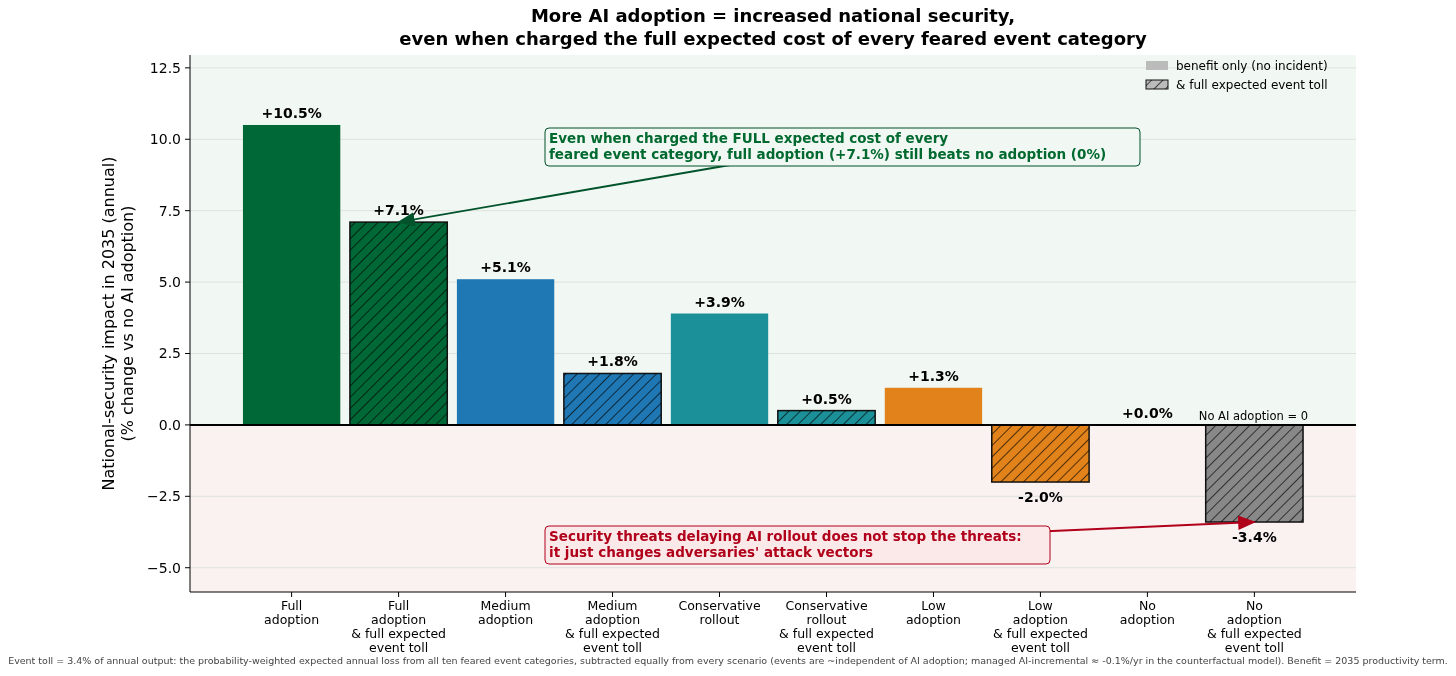 The height and width of the screenshot is (676, 1456). What do you see at coordinates (1254, 537) in the screenshot?
I see `data-label: -3.4%` at bounding box center [1254, 537].